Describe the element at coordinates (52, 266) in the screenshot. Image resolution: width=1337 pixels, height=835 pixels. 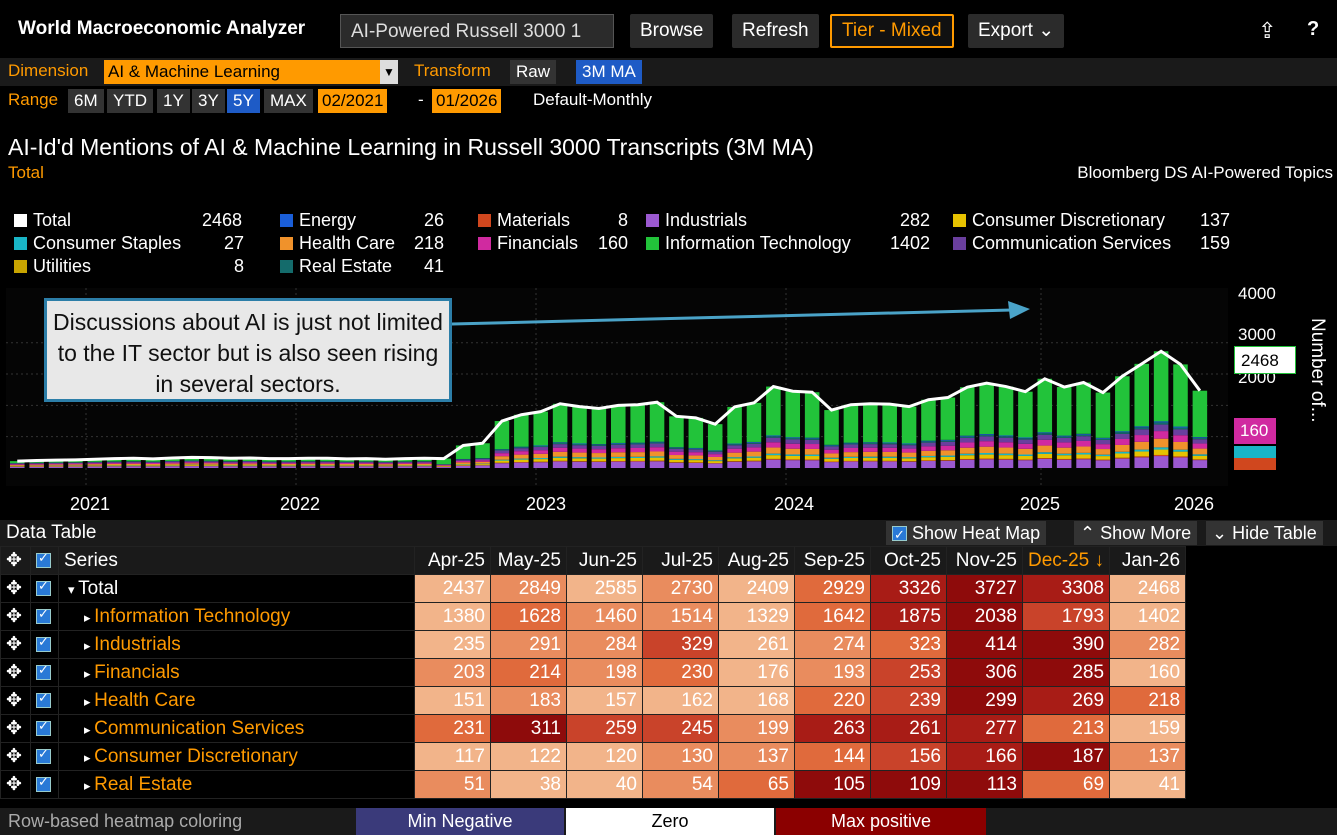
I see `legend-item-utilities: Utilities` at that location.